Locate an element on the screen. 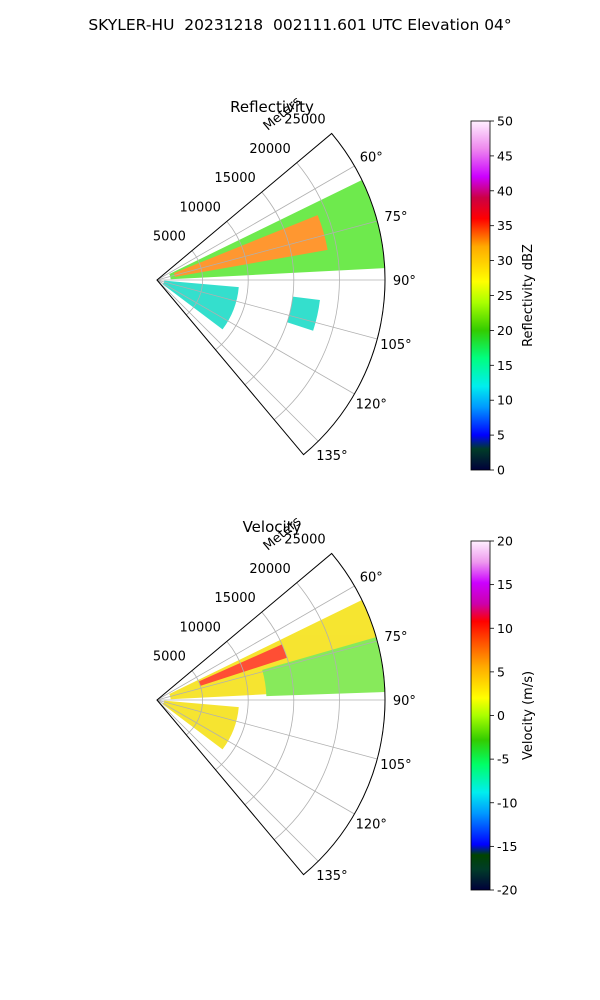 This screenshot has width=600, height=1000. colorbar-tick-label: 45 is located at coordinates (505, 155).